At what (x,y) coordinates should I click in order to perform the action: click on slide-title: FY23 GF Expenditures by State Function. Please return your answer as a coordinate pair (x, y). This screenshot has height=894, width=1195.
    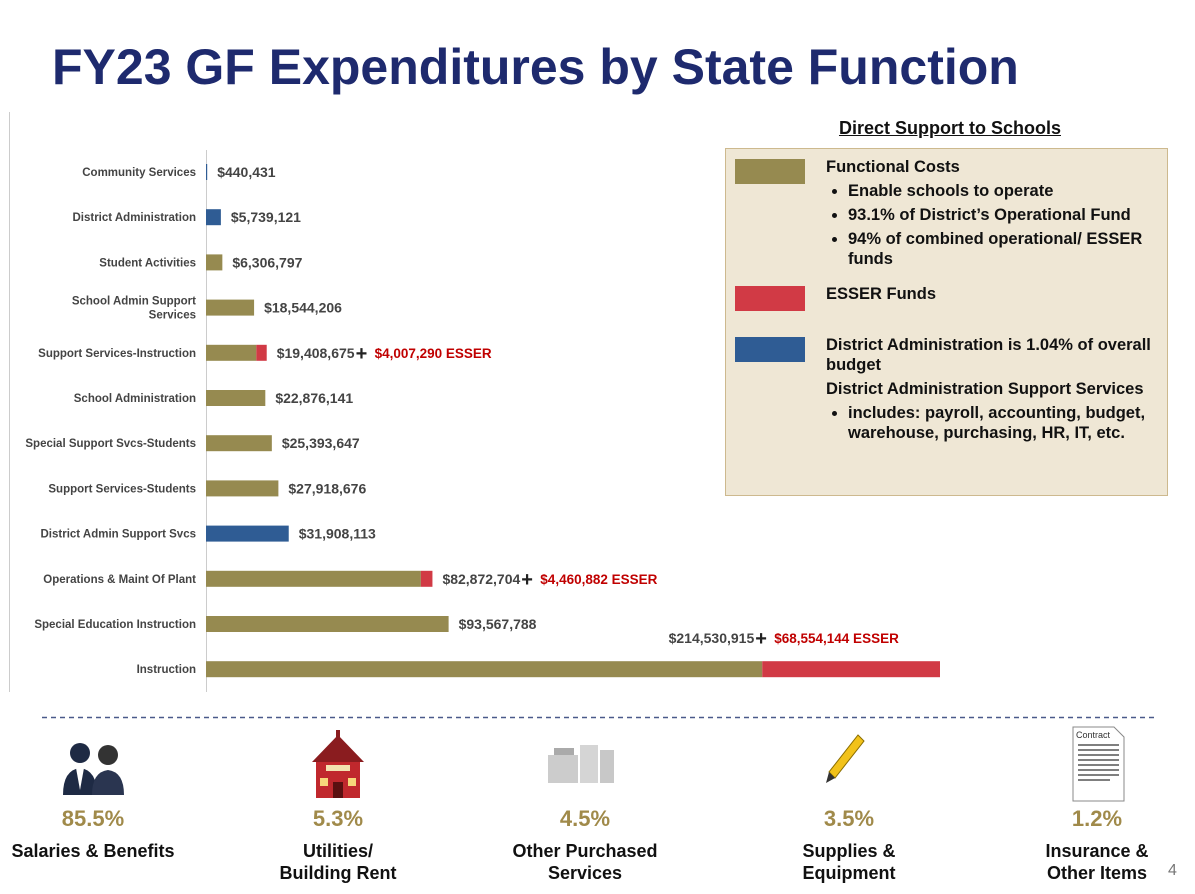
    Looking at the image, I should click on (535, 67).